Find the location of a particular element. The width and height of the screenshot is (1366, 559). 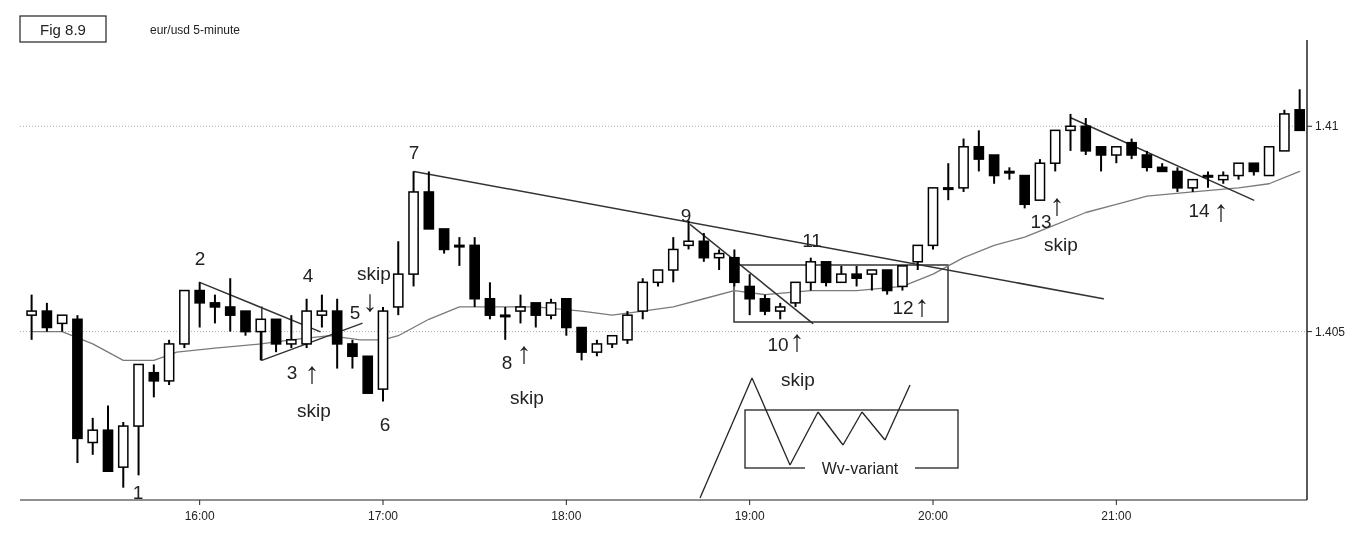

annotation: 1 is located at coordinates (138, 492).